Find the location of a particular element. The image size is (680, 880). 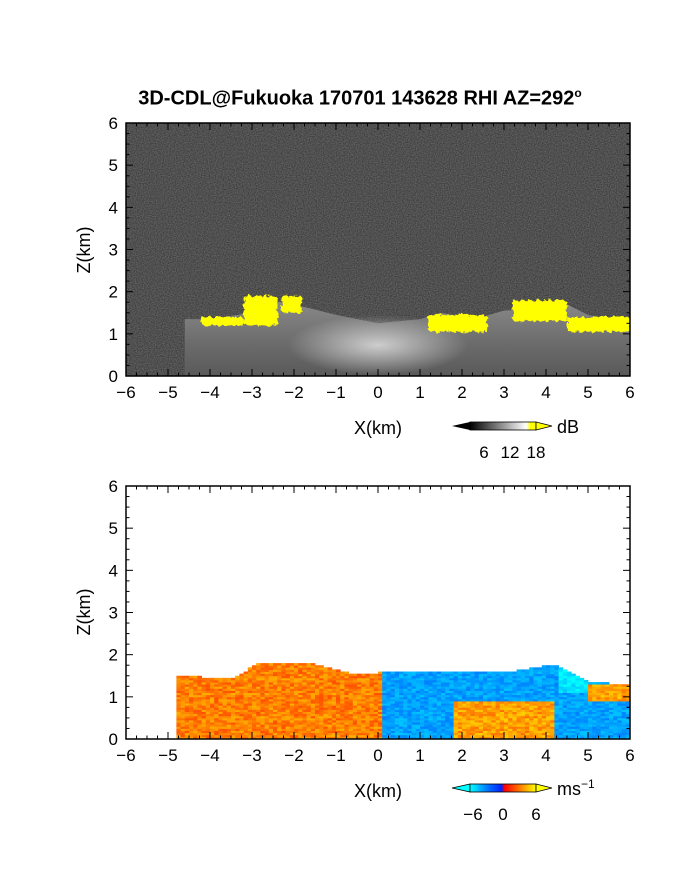

saturated-echo-group is located at coordinates (415, 313).